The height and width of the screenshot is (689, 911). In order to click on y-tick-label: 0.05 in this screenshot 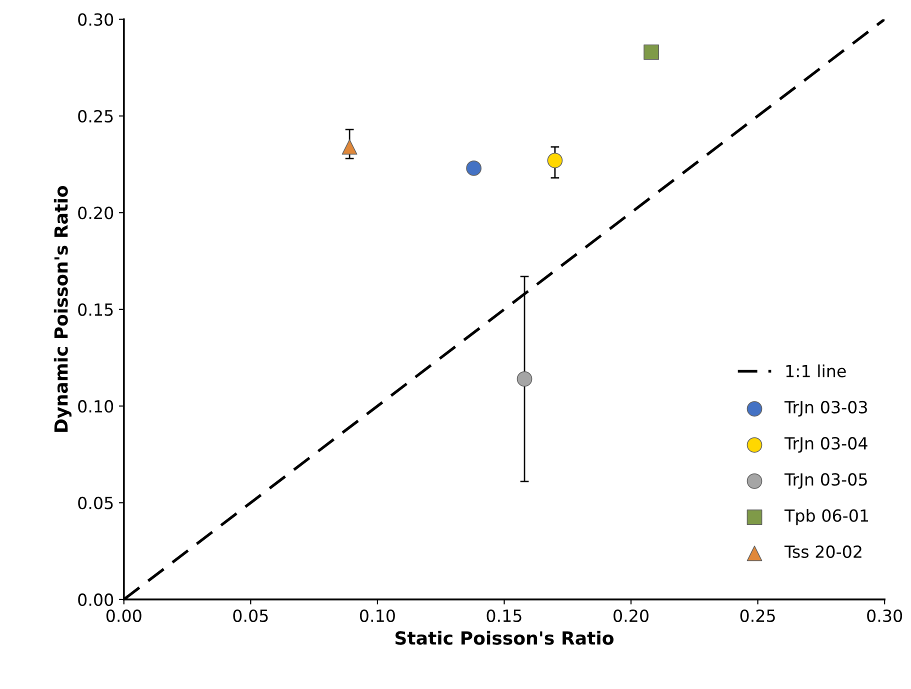, I will do `click(95, 503)`.